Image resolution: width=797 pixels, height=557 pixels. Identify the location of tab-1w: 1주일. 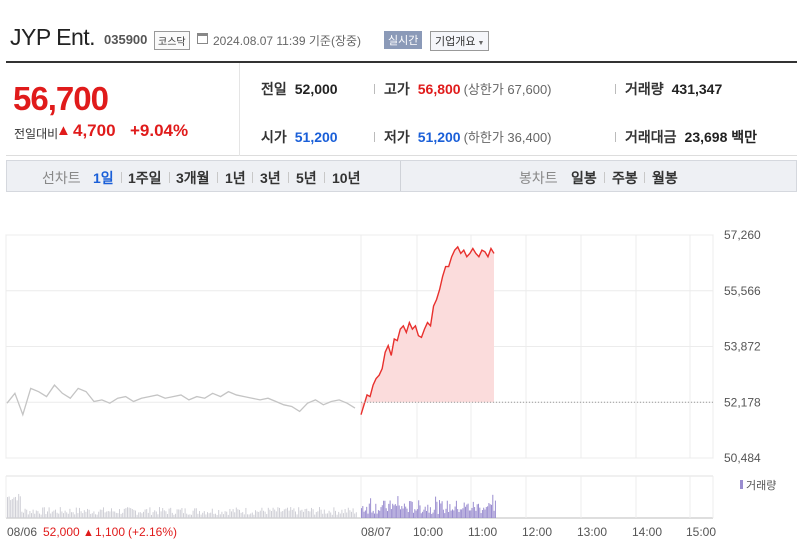
(145, 178).